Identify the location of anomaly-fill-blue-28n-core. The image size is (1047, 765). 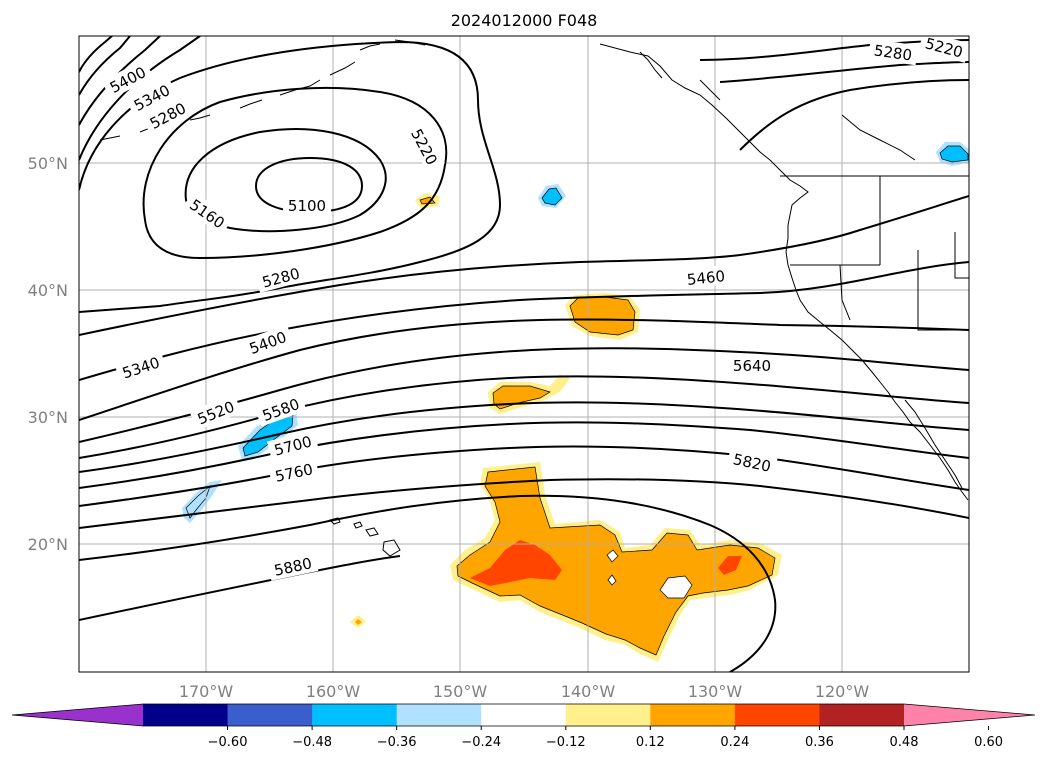
(268, 435).